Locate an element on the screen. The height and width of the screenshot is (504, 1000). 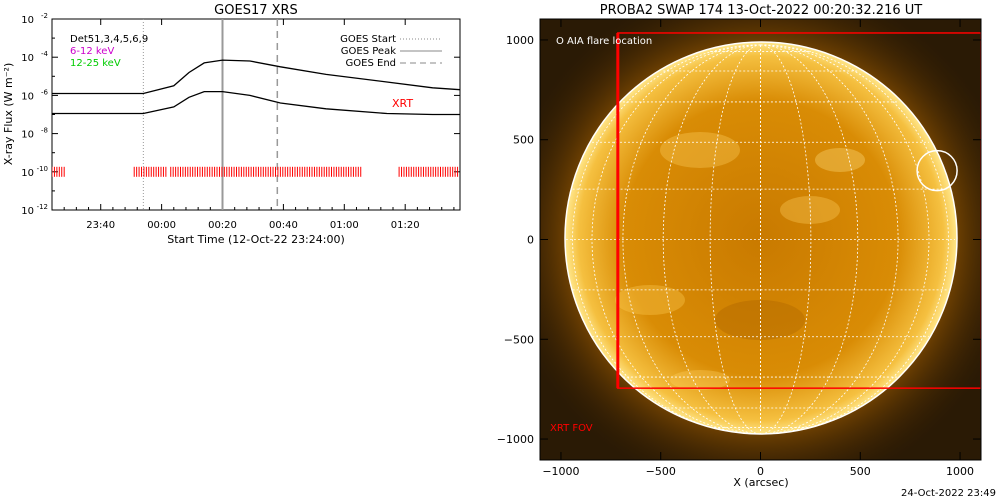
x-tick-label: 00:20 is located at coordinates (222, 225).